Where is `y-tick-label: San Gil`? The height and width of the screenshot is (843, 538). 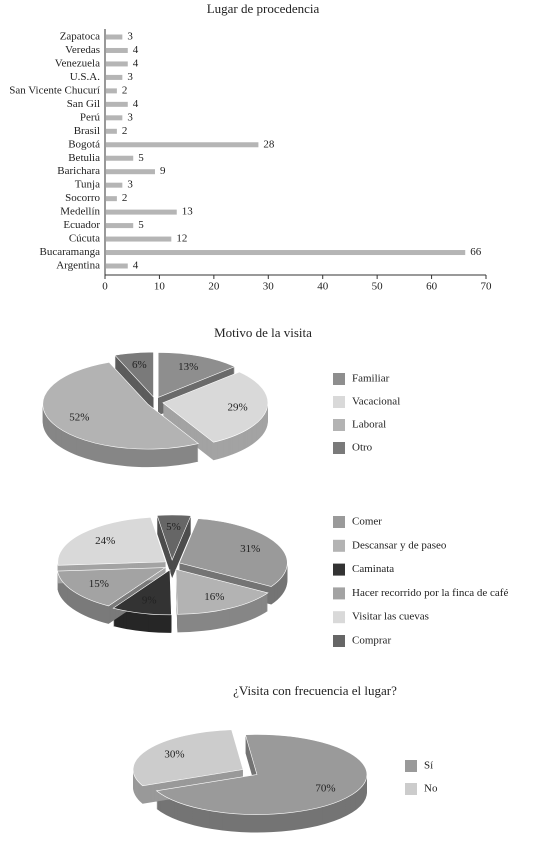
y-tick-label: San Gil is located at coordinates (83, 104).